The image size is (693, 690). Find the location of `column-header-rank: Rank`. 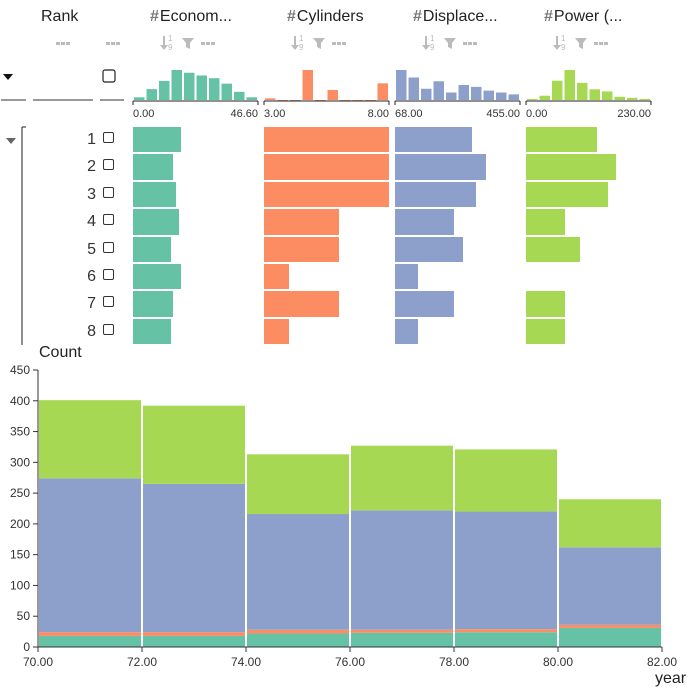

column-header-rank: Rank is located at coordinates (59, 17).